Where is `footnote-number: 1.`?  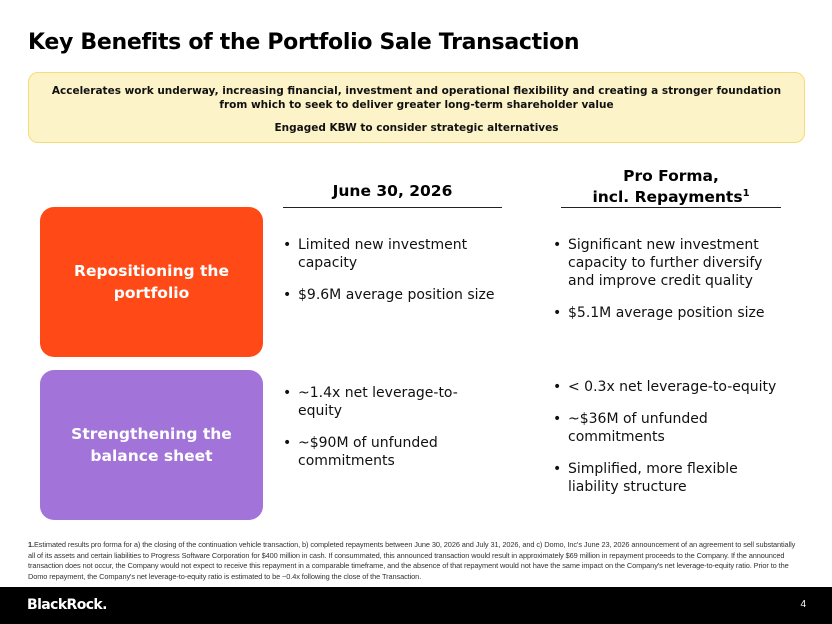
footnote-number: 1. is located at coordinates (31, 544).